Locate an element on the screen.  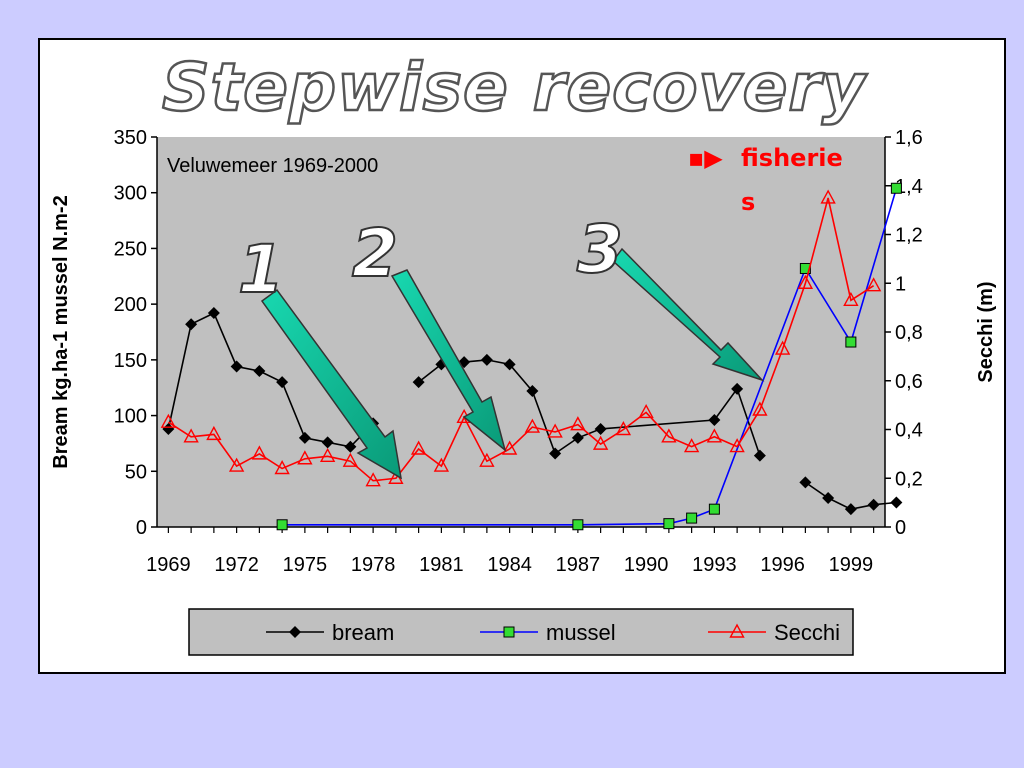
stage-3-arrow is located at coordinates (688, 314).